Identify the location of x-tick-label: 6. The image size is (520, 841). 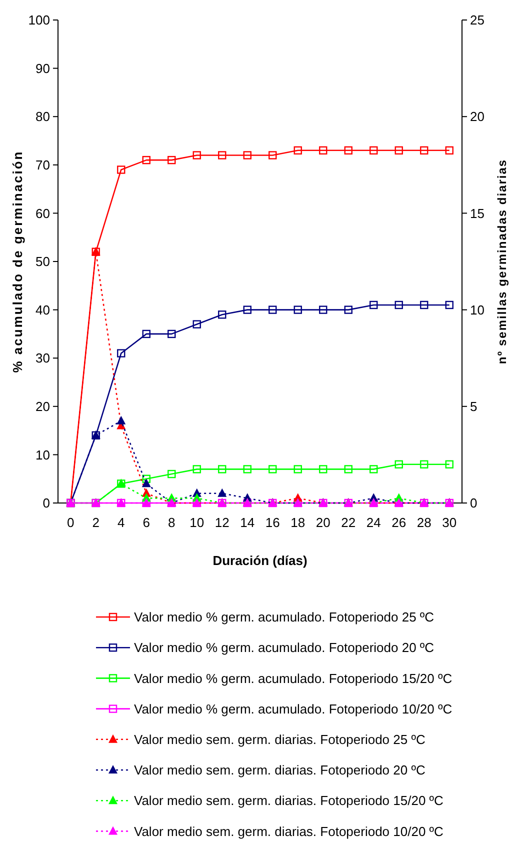
(146, 522).